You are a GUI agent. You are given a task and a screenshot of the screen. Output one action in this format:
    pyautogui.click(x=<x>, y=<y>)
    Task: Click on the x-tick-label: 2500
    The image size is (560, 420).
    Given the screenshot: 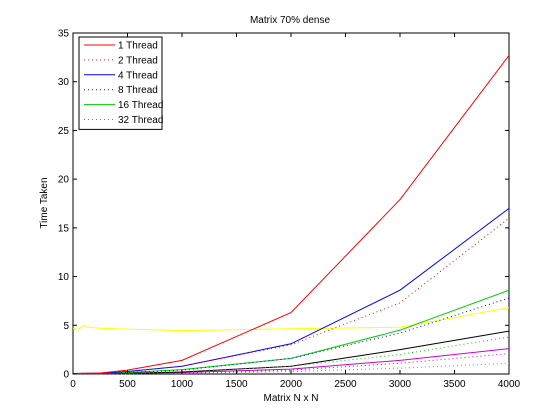 What is the action you would take?
    pyautogui.click(x=345, y=384)
    